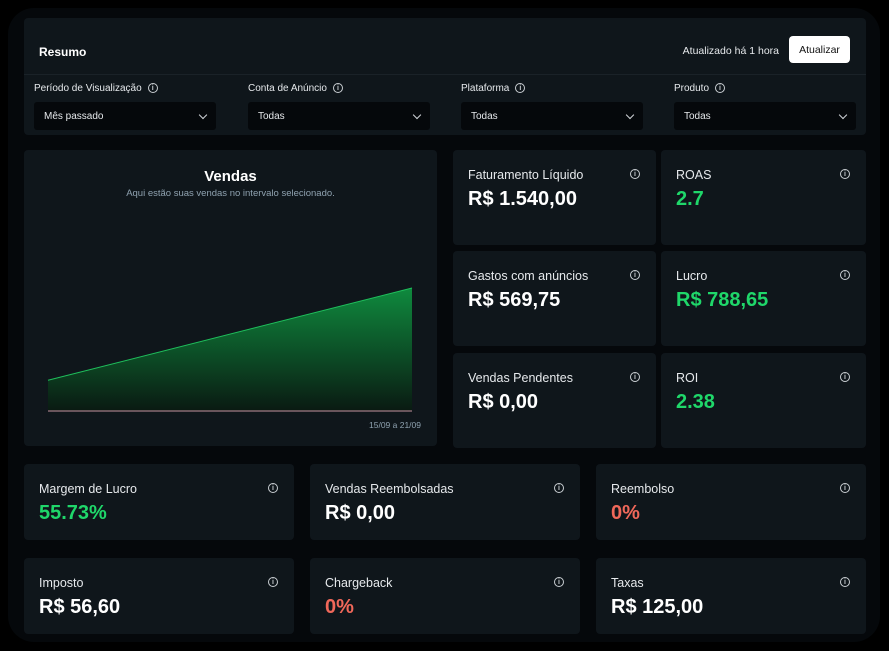 The width and height of the screenshot is (889, 651). What do you see at coordinates (528, 276) in the screenshot?
I see `metric-label: Gastos com anúncios` at bounding box center [528, 276].